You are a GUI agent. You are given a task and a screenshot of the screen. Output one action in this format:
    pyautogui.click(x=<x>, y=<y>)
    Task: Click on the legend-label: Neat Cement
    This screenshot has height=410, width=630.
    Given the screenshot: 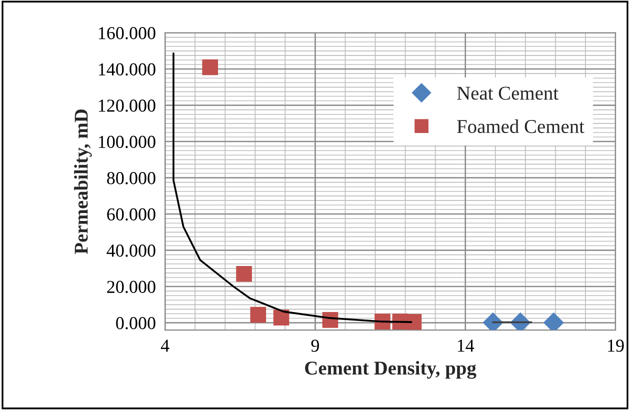 What is the action you would take?
    pyautogui.click(x=507, y=93)
    